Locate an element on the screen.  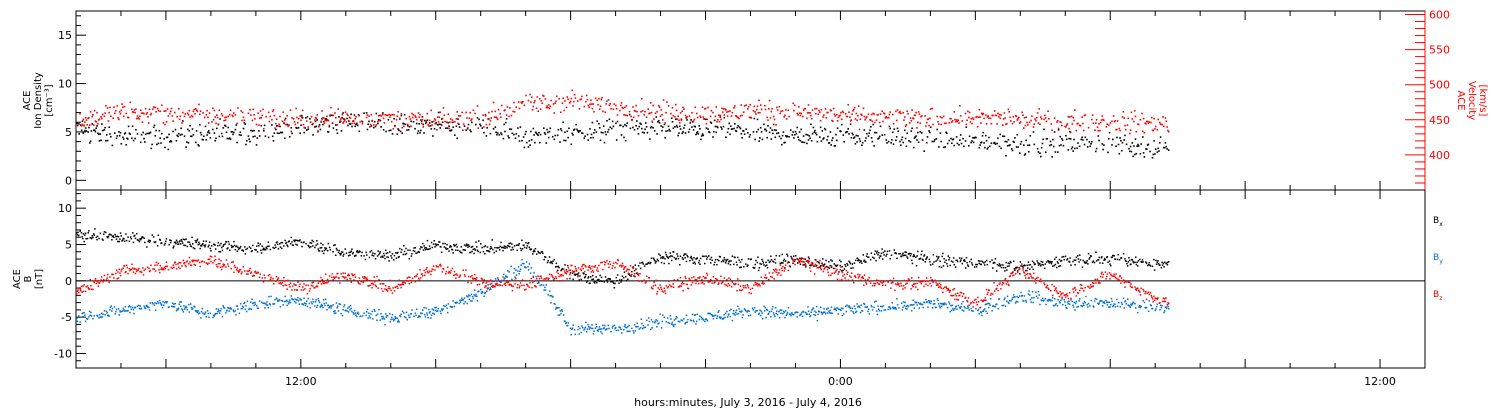
y-left-label-line: ACE is located at coordinates (27, 101).